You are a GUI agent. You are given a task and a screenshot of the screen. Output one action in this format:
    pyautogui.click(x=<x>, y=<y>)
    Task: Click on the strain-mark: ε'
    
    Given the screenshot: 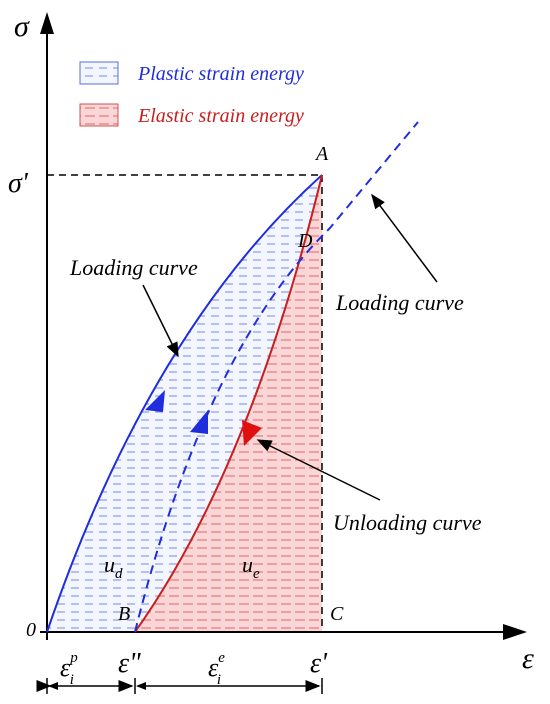 What is the action you would take?
    pyautogui.click(x=319, y=663)
    